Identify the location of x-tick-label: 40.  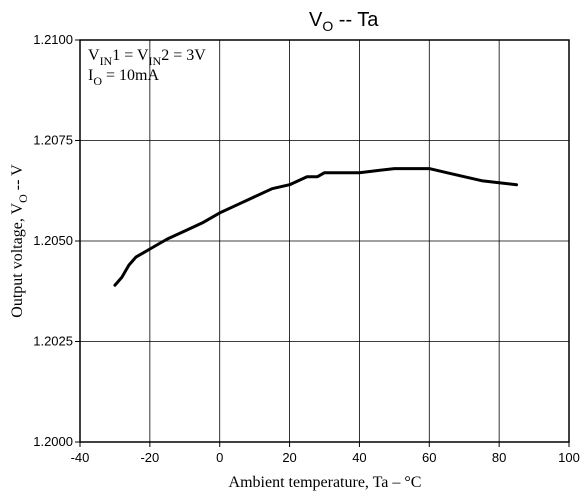
(359, 457).